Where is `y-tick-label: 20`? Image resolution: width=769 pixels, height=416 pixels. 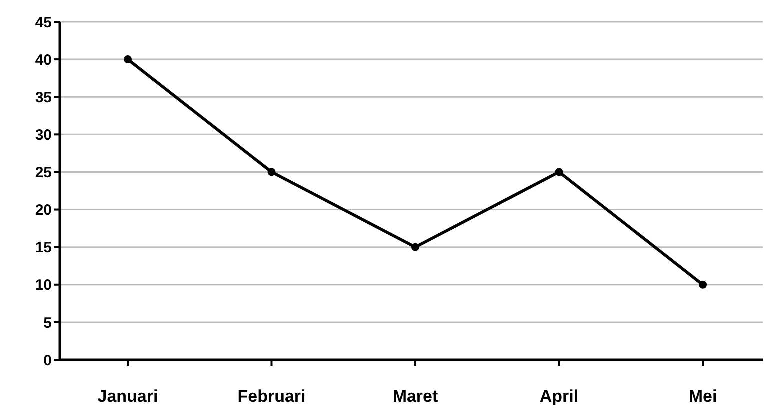 y-tick-label: 20 is located at coordinates (43, 211).